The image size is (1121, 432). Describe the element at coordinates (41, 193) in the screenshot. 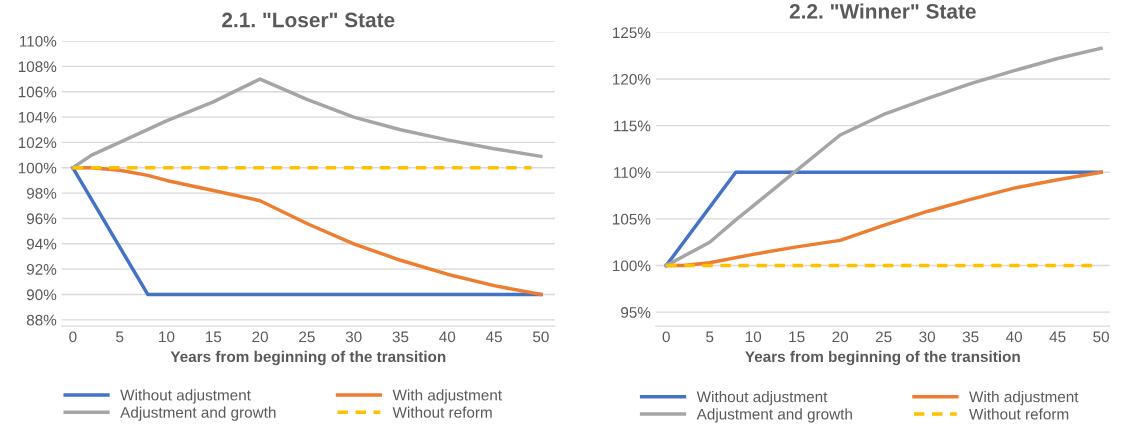

I see `y-tick-label: 98%` at that location.